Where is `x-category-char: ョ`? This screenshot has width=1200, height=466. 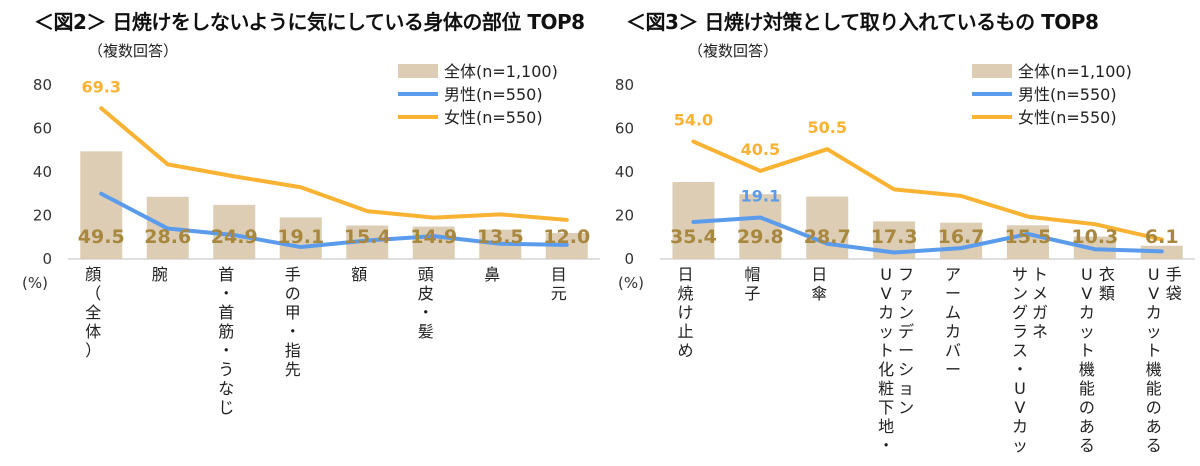
x-category-char: ョ is located at coordinates (906, 388).